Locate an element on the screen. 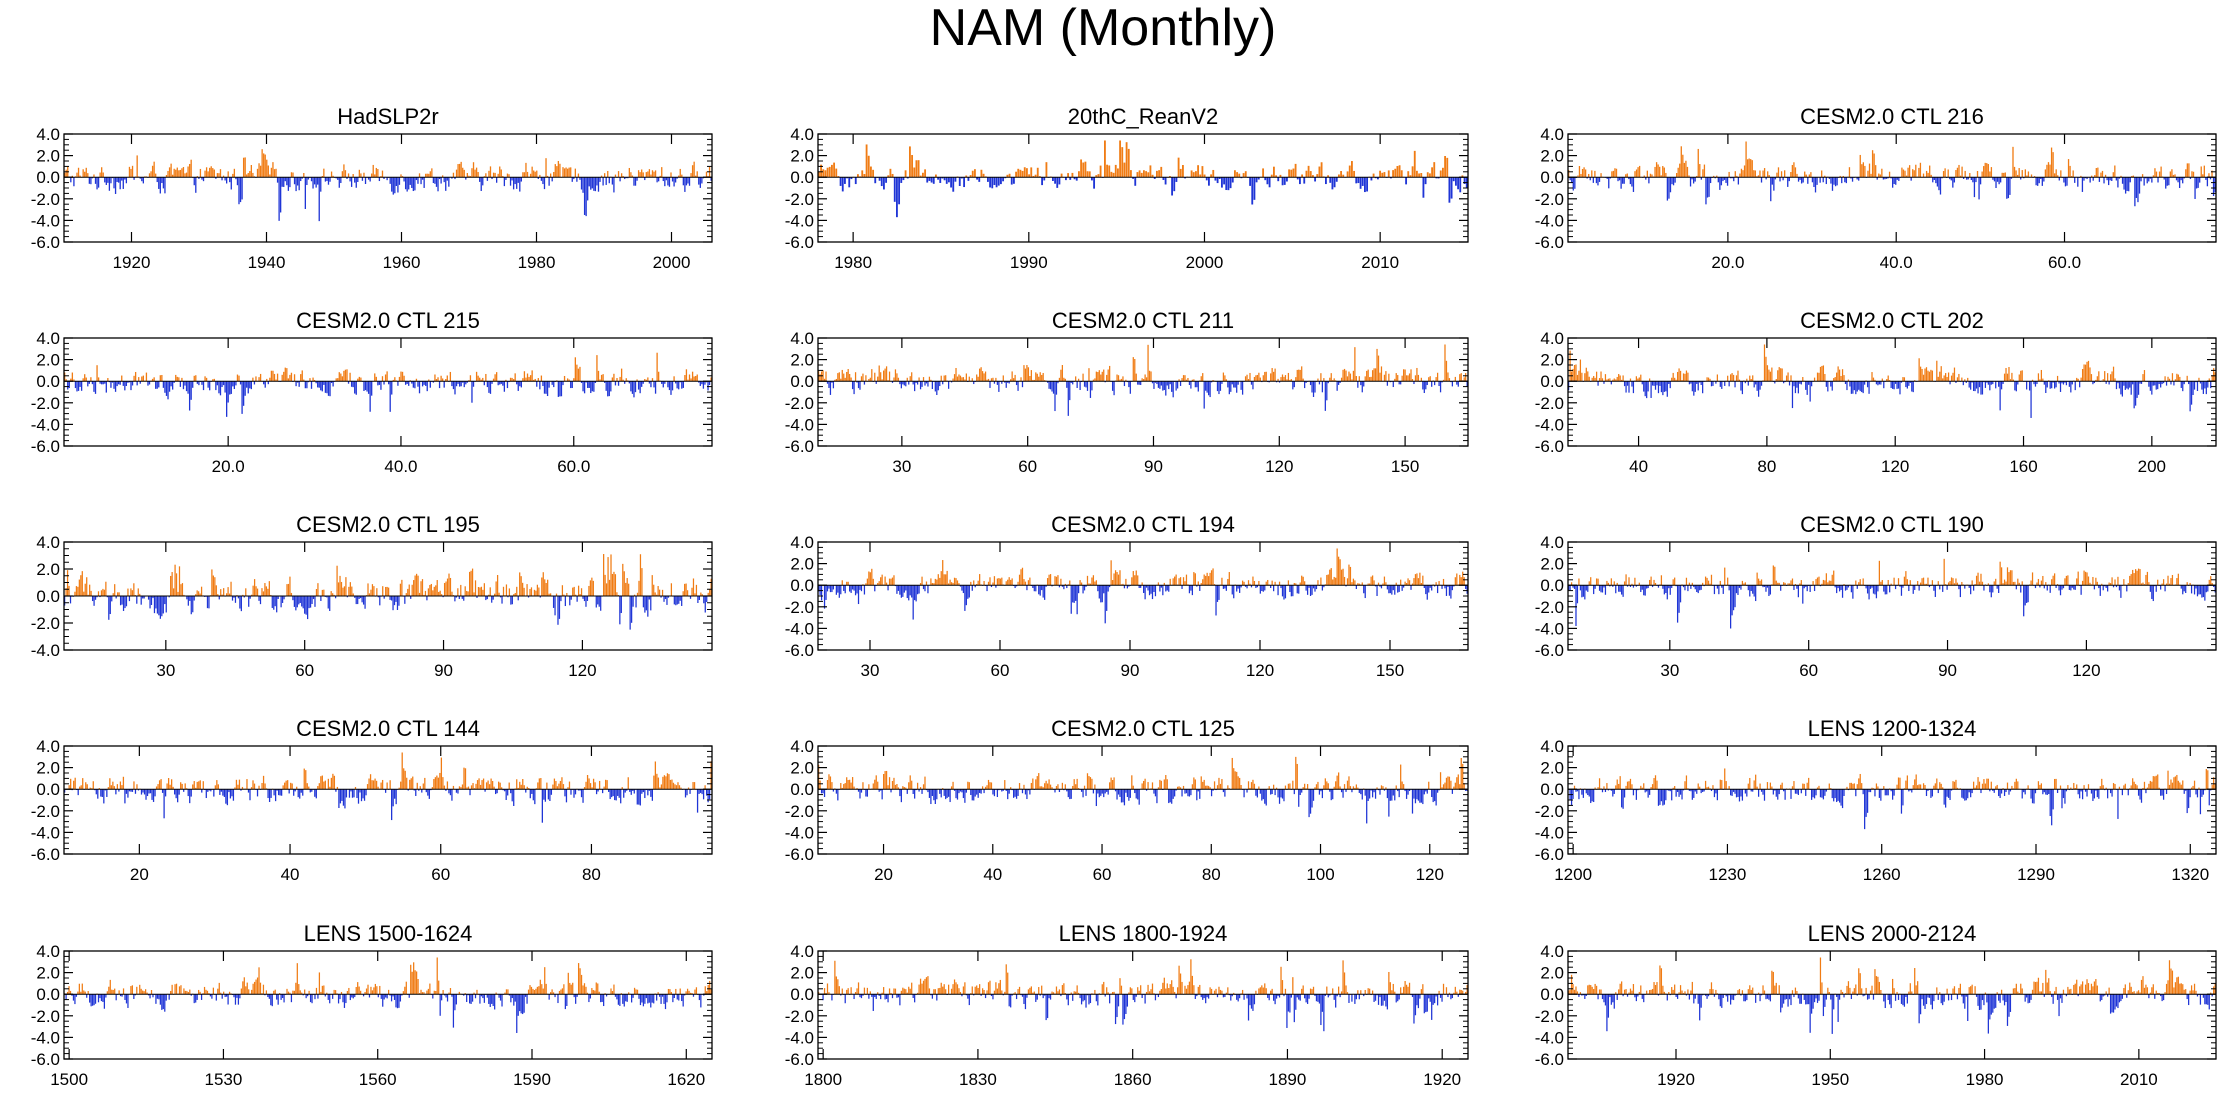 The height and width of the screenshot is (1106, 2230). y-tick-label: 2.0 is located at coordinates (802, 360).